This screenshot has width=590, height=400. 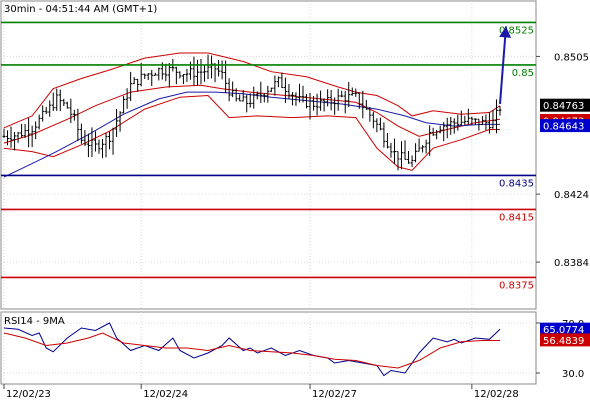 I want to click on price-tag-label: 0.84763, so click(x=563, y=106).